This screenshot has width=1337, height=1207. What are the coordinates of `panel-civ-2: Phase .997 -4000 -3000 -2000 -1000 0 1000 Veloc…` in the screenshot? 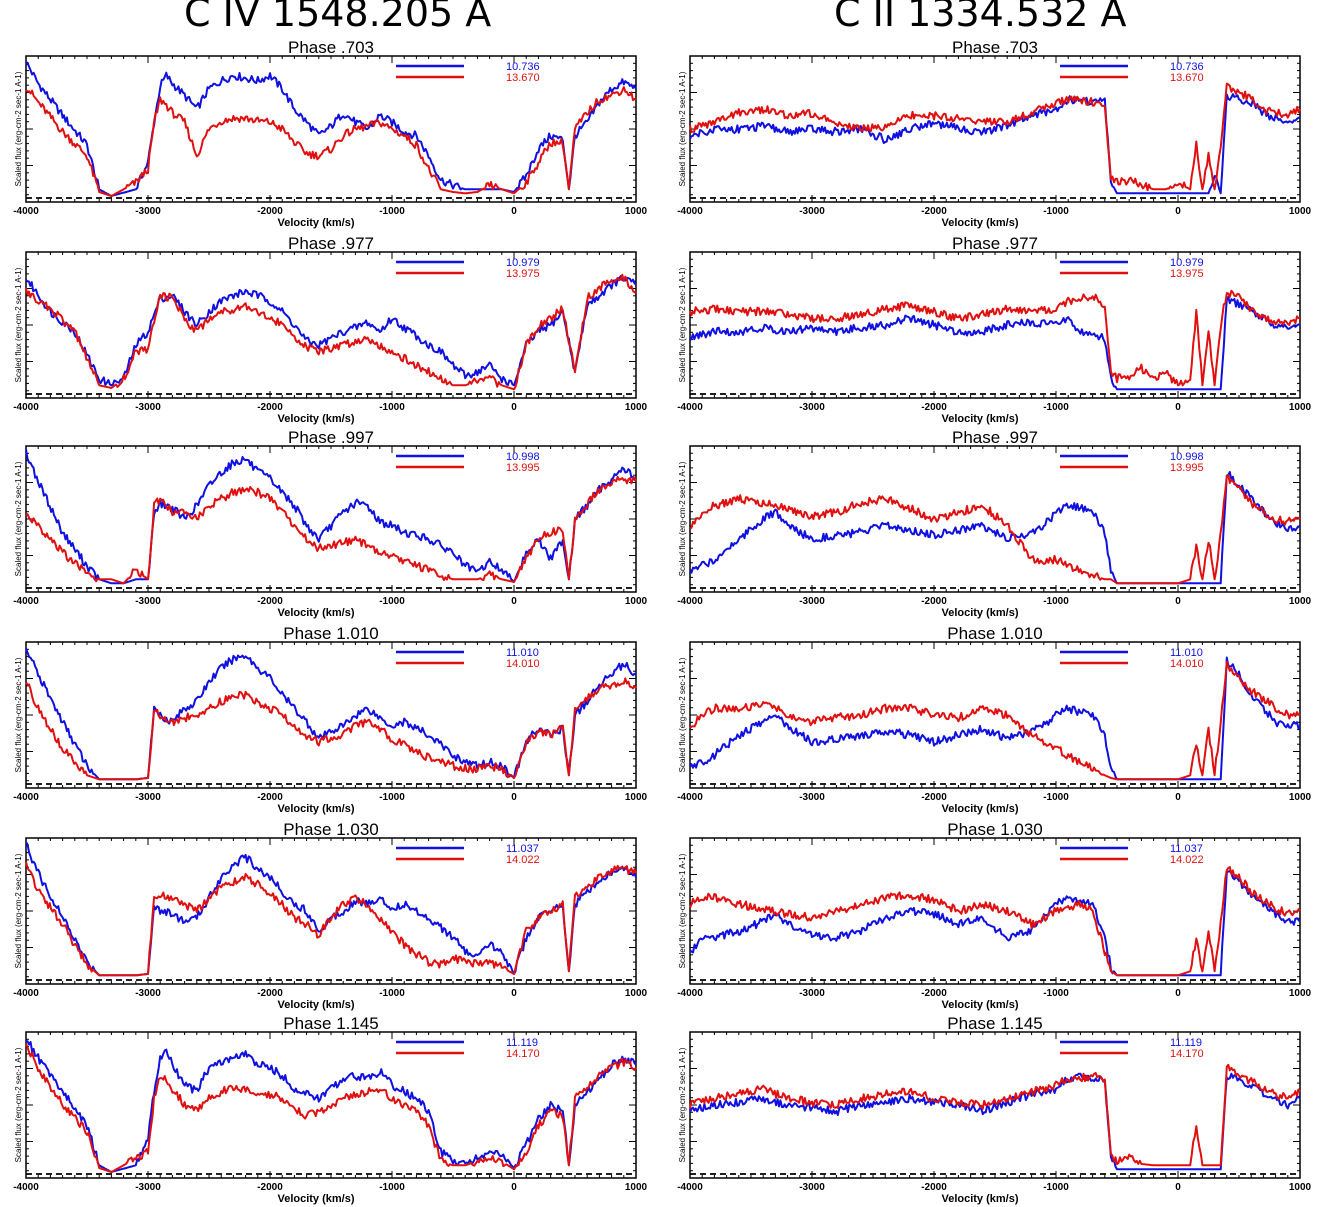 It's located at (330, 523).